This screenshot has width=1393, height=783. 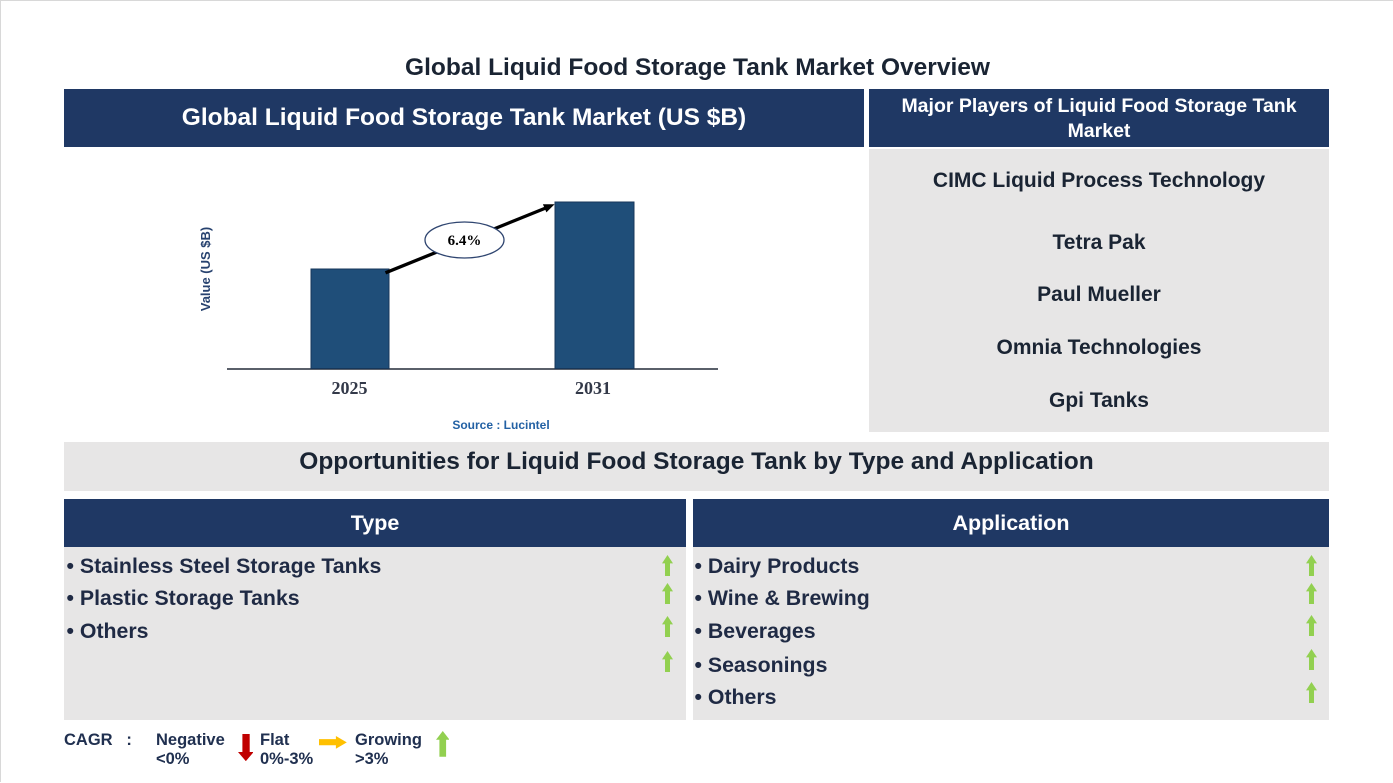 What do you see at coordinates (465, 241) in the screenshot?
I see `svg-text: 6.4%` at bounding box center [465, 241].